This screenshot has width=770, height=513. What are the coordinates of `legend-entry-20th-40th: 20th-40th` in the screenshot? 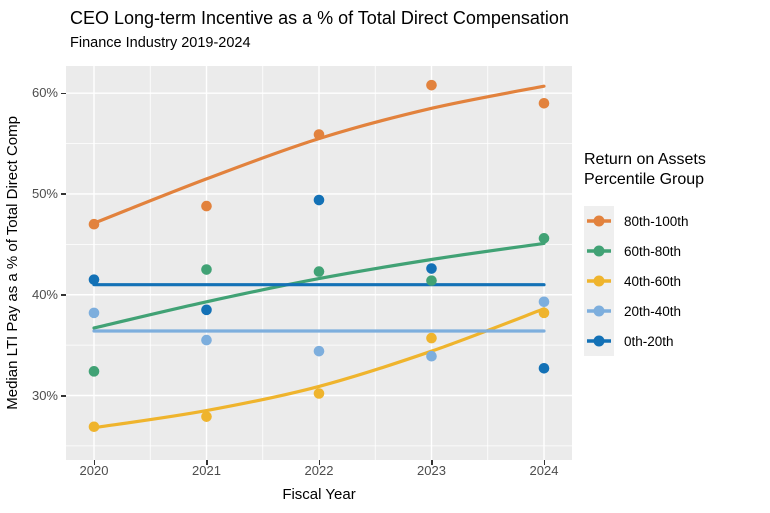 It's located at (676, 311).